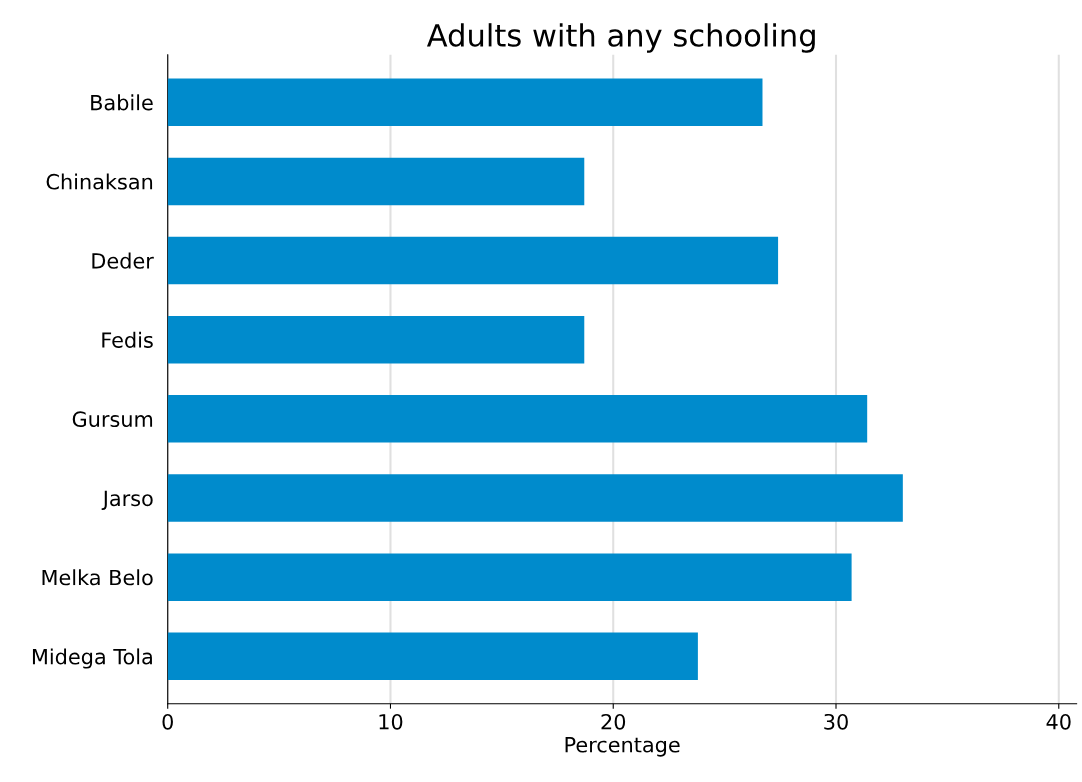 The width and height of the screenshot is (1082, 782). I want to click on y-tick-label: Fedis, so click(127, 339).